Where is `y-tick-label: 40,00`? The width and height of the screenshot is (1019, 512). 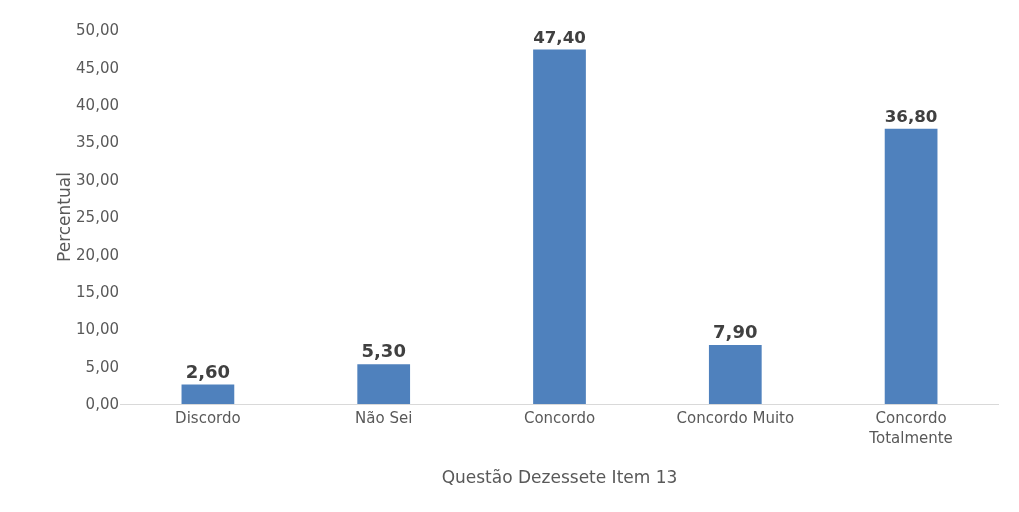
y-tick-label: 40,00 is located at coordinates (97, 105).